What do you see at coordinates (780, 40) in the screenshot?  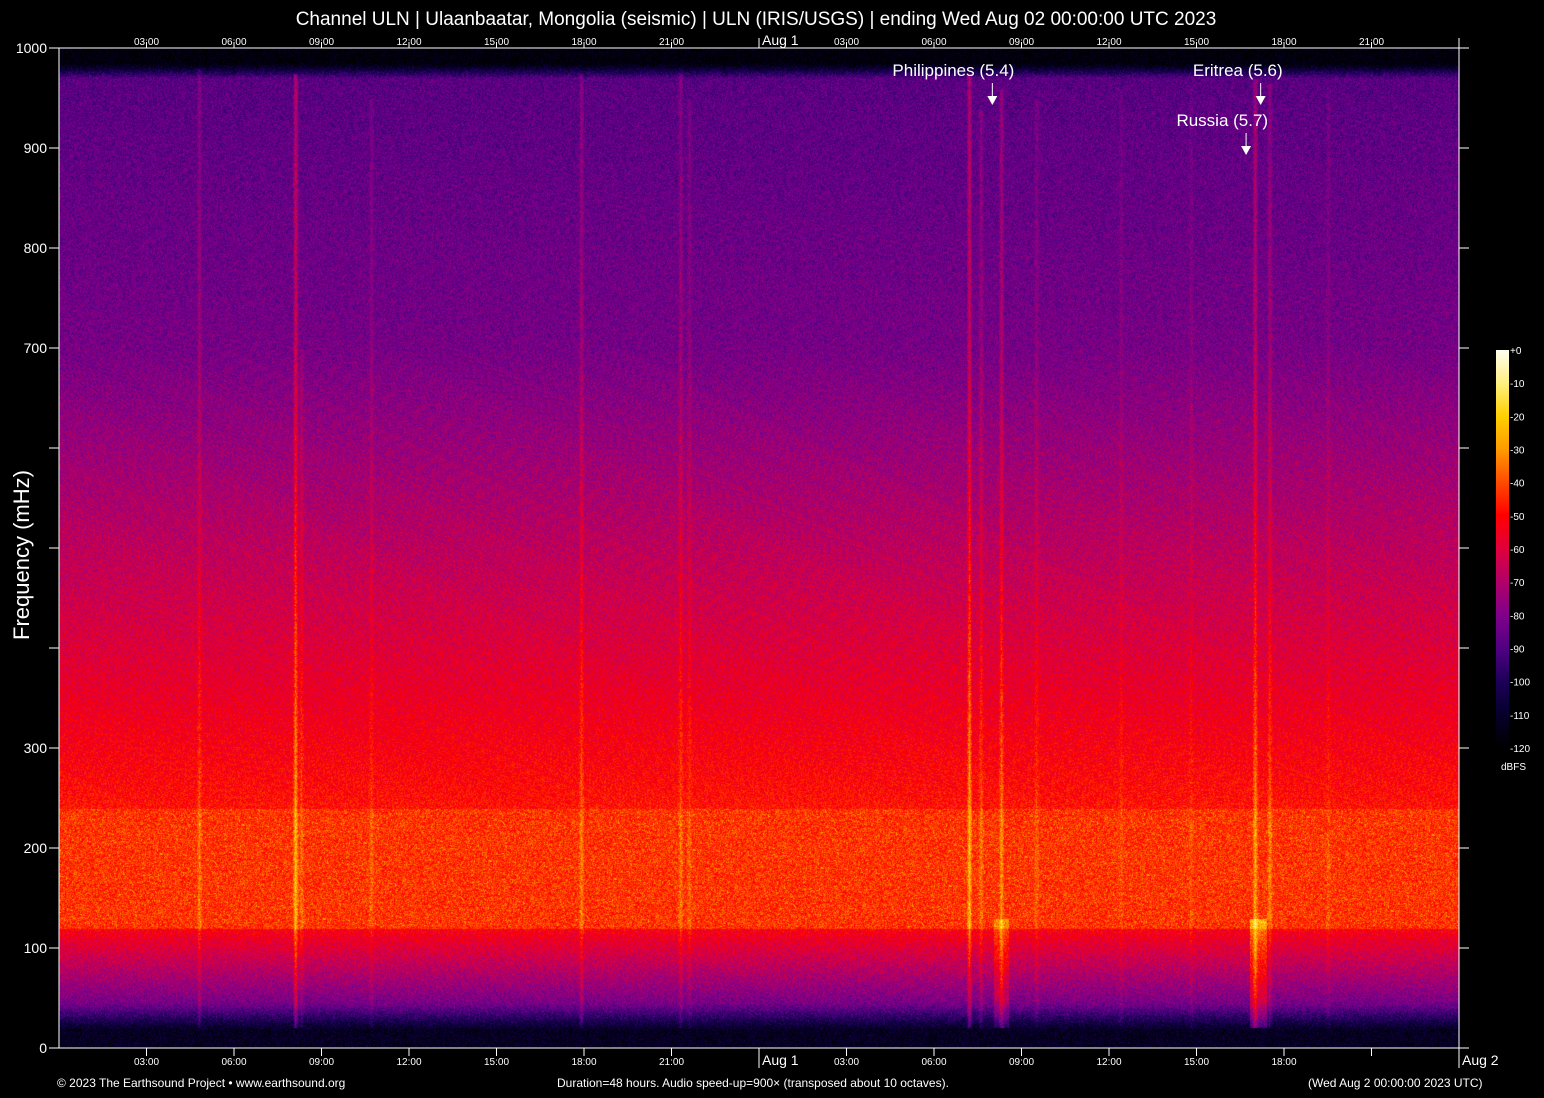 I see `x-tick-label-top: Aug 1` at bounding box center [780, 40].